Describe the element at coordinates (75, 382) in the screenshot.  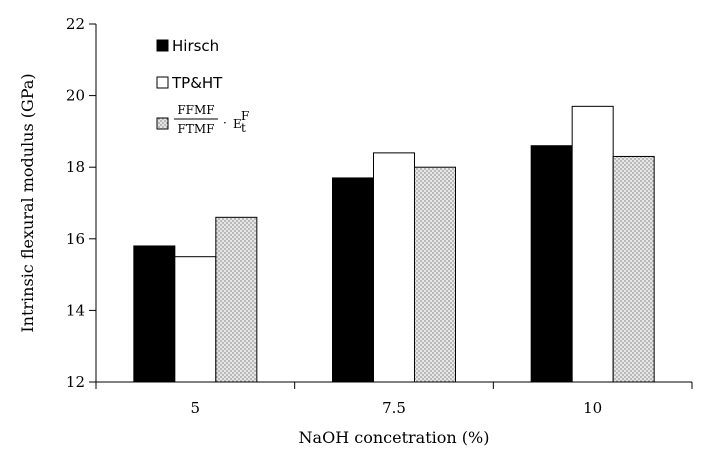
I see `y-tick-label: 12` at that location.